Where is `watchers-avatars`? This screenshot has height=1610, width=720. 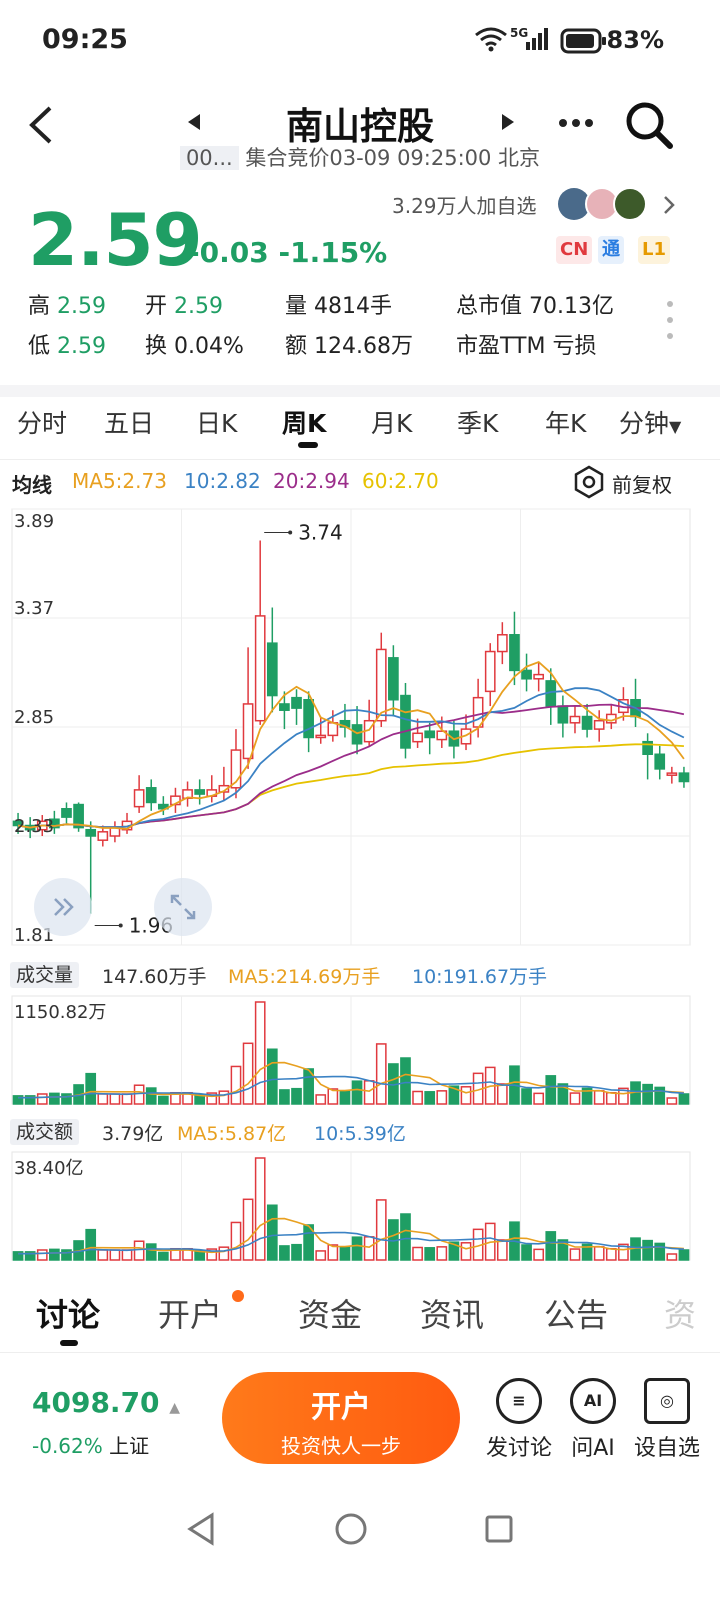 watchers-avatars is located at coordinates (604, 206).